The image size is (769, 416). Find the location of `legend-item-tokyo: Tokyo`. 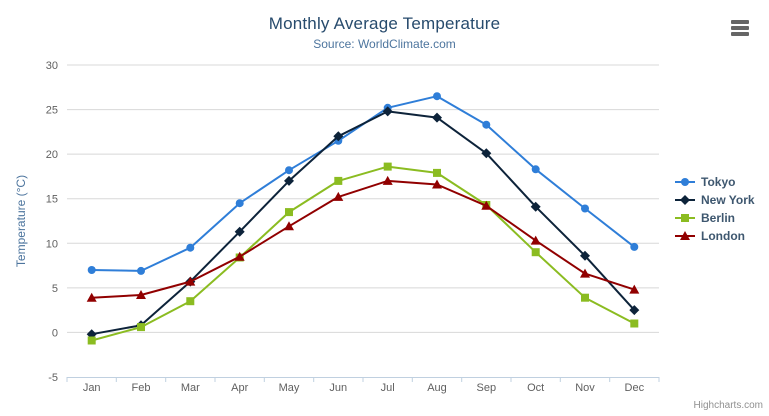

legend-item-tokyo: Tokyo is located at coordinates (714, 182).